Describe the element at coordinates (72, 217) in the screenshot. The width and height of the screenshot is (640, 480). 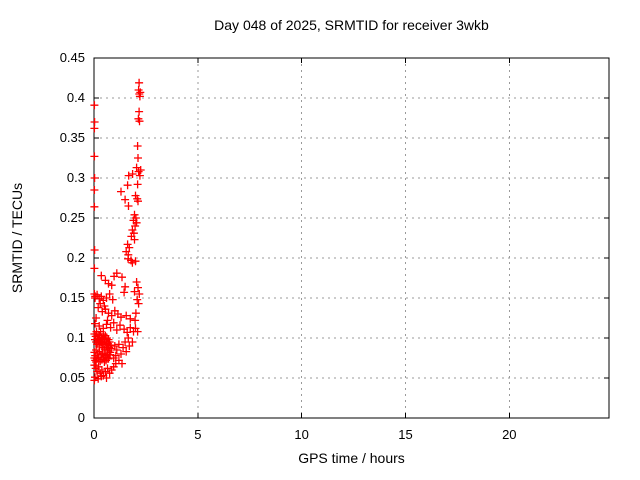
I see `y-tick-label: 0.25` at that location.